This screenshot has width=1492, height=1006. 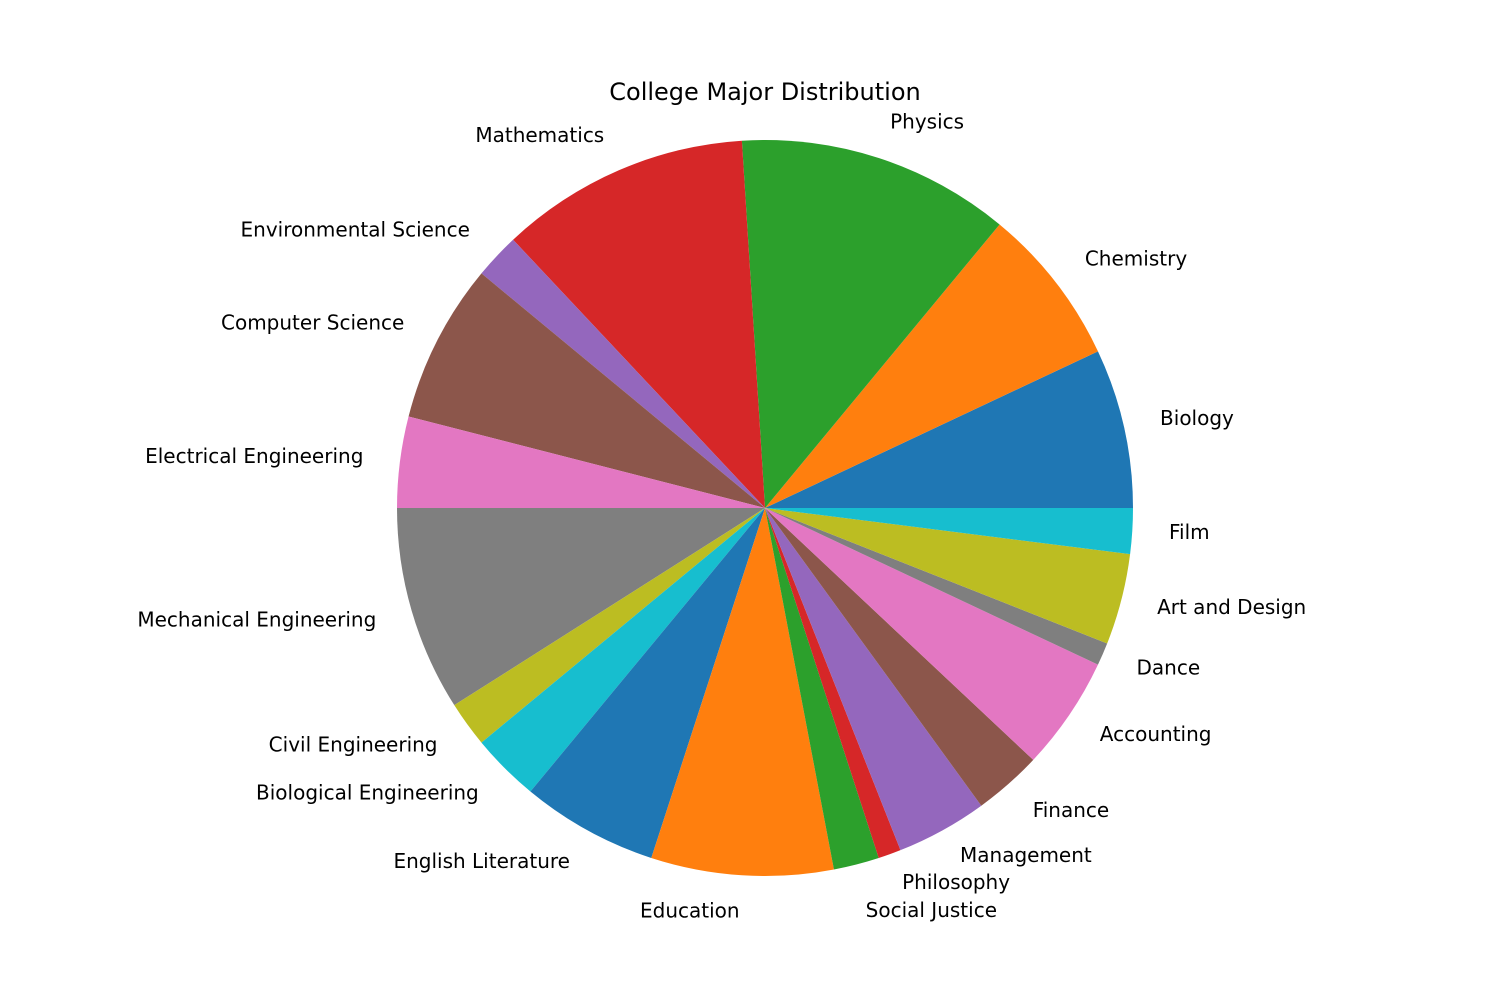 I want to click on pie-slice-english-literature, so click(x=647, y=683).